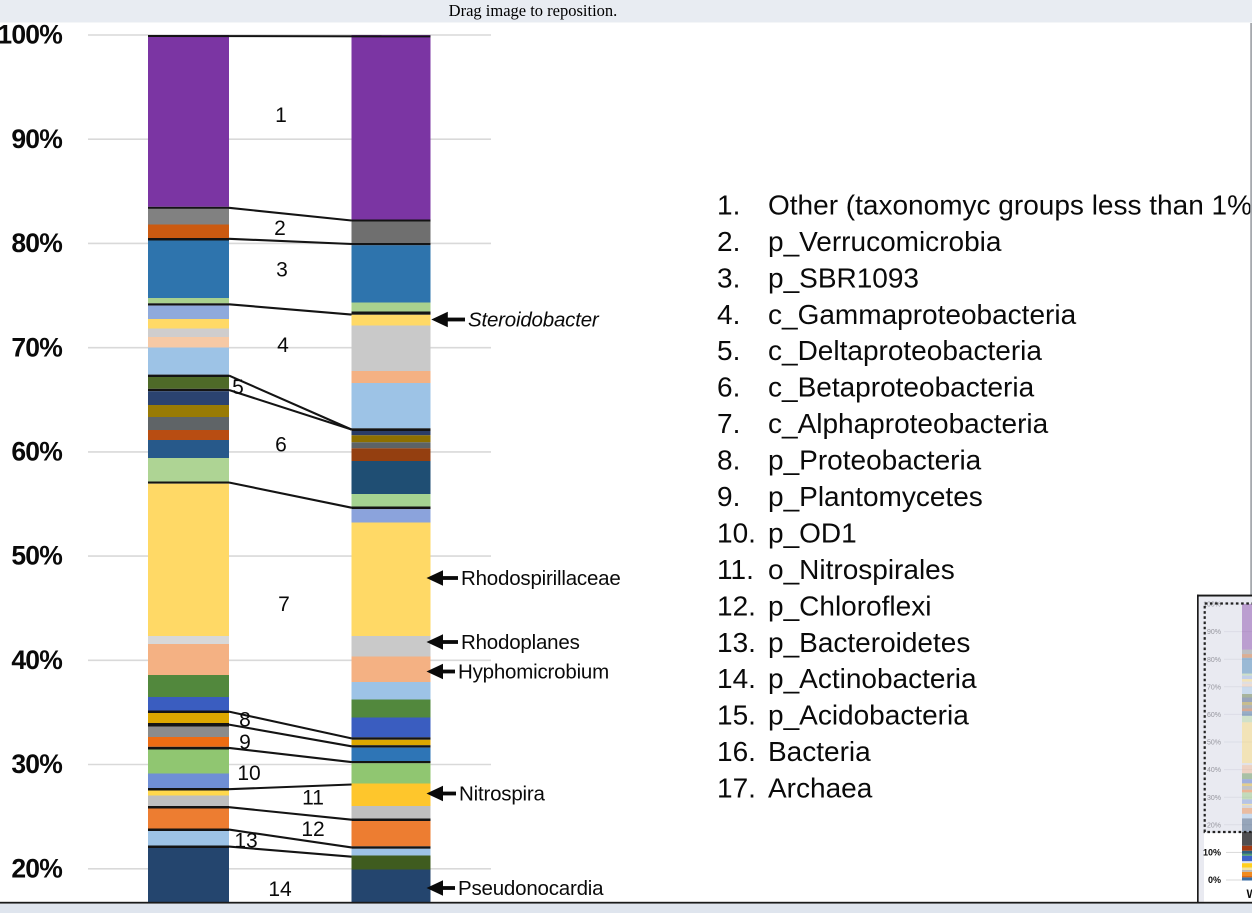 The image size is (1252, 913). Describe the element at coordinates (728, 387) in the screenshot. I see `svg-text: 6.` at that location.